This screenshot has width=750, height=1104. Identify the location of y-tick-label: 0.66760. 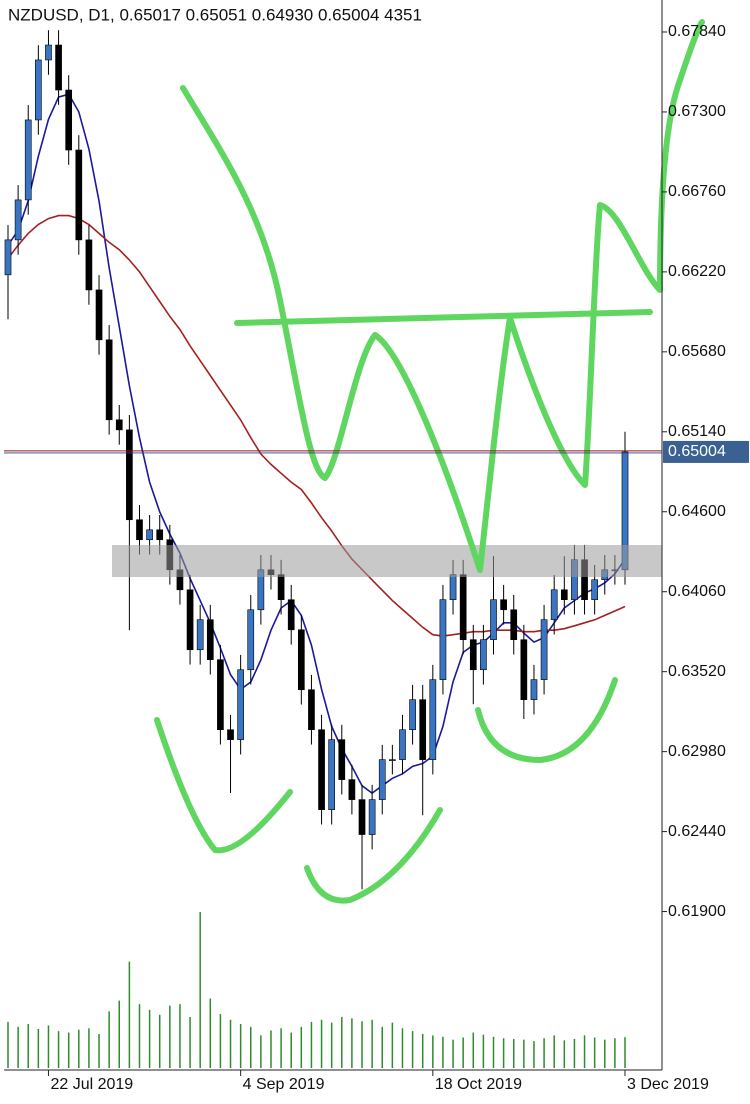
(697, 191).